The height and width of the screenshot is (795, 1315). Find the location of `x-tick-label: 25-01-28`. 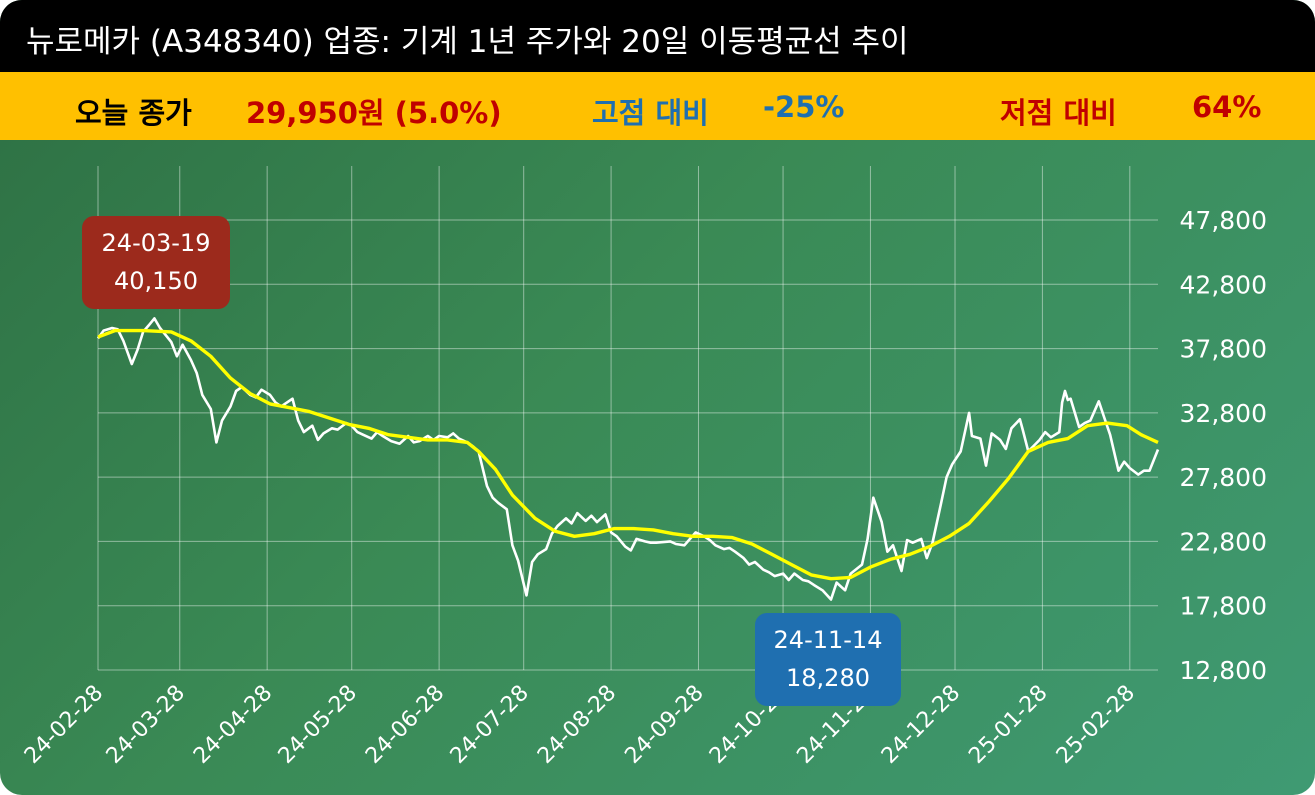

x-tick-label: 25-01-28 is located at coordinates (1008, 725).